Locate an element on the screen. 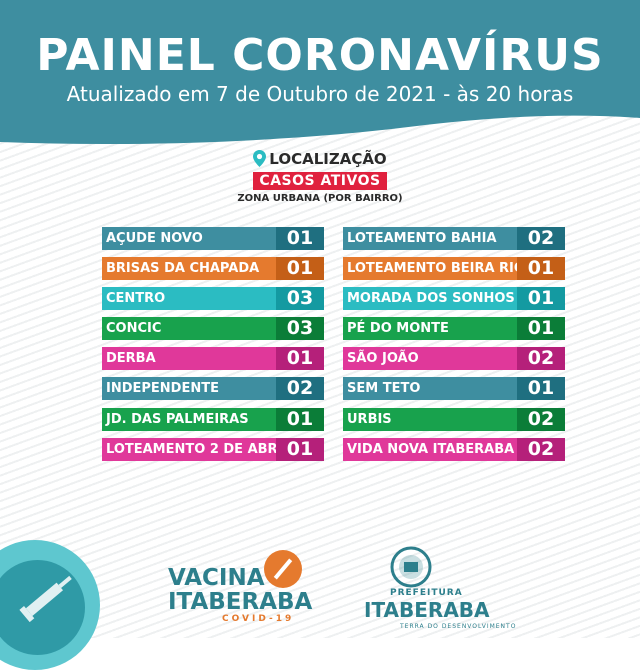  location-pin-icon is located at coordinates (260, 158).